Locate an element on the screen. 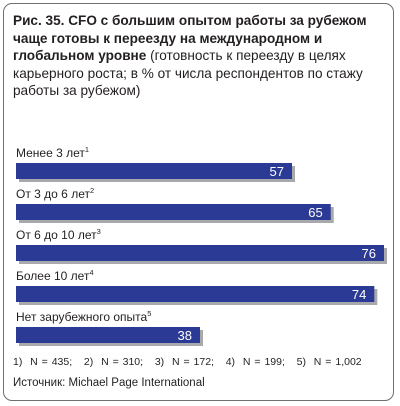  category-label: Нет зарубежного опыта5 is located at coordinates (83, 316).